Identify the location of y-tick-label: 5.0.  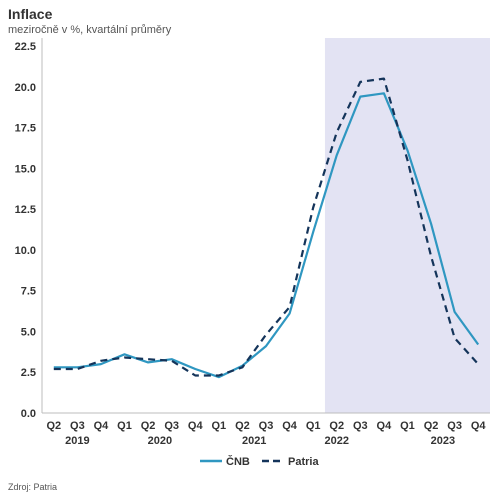
(28, 332).